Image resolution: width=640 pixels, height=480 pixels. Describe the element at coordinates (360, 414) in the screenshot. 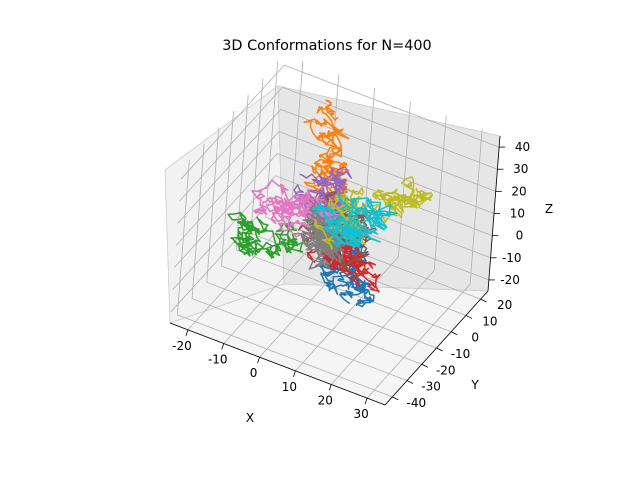

I see `x-tick-label: 30` at that location.